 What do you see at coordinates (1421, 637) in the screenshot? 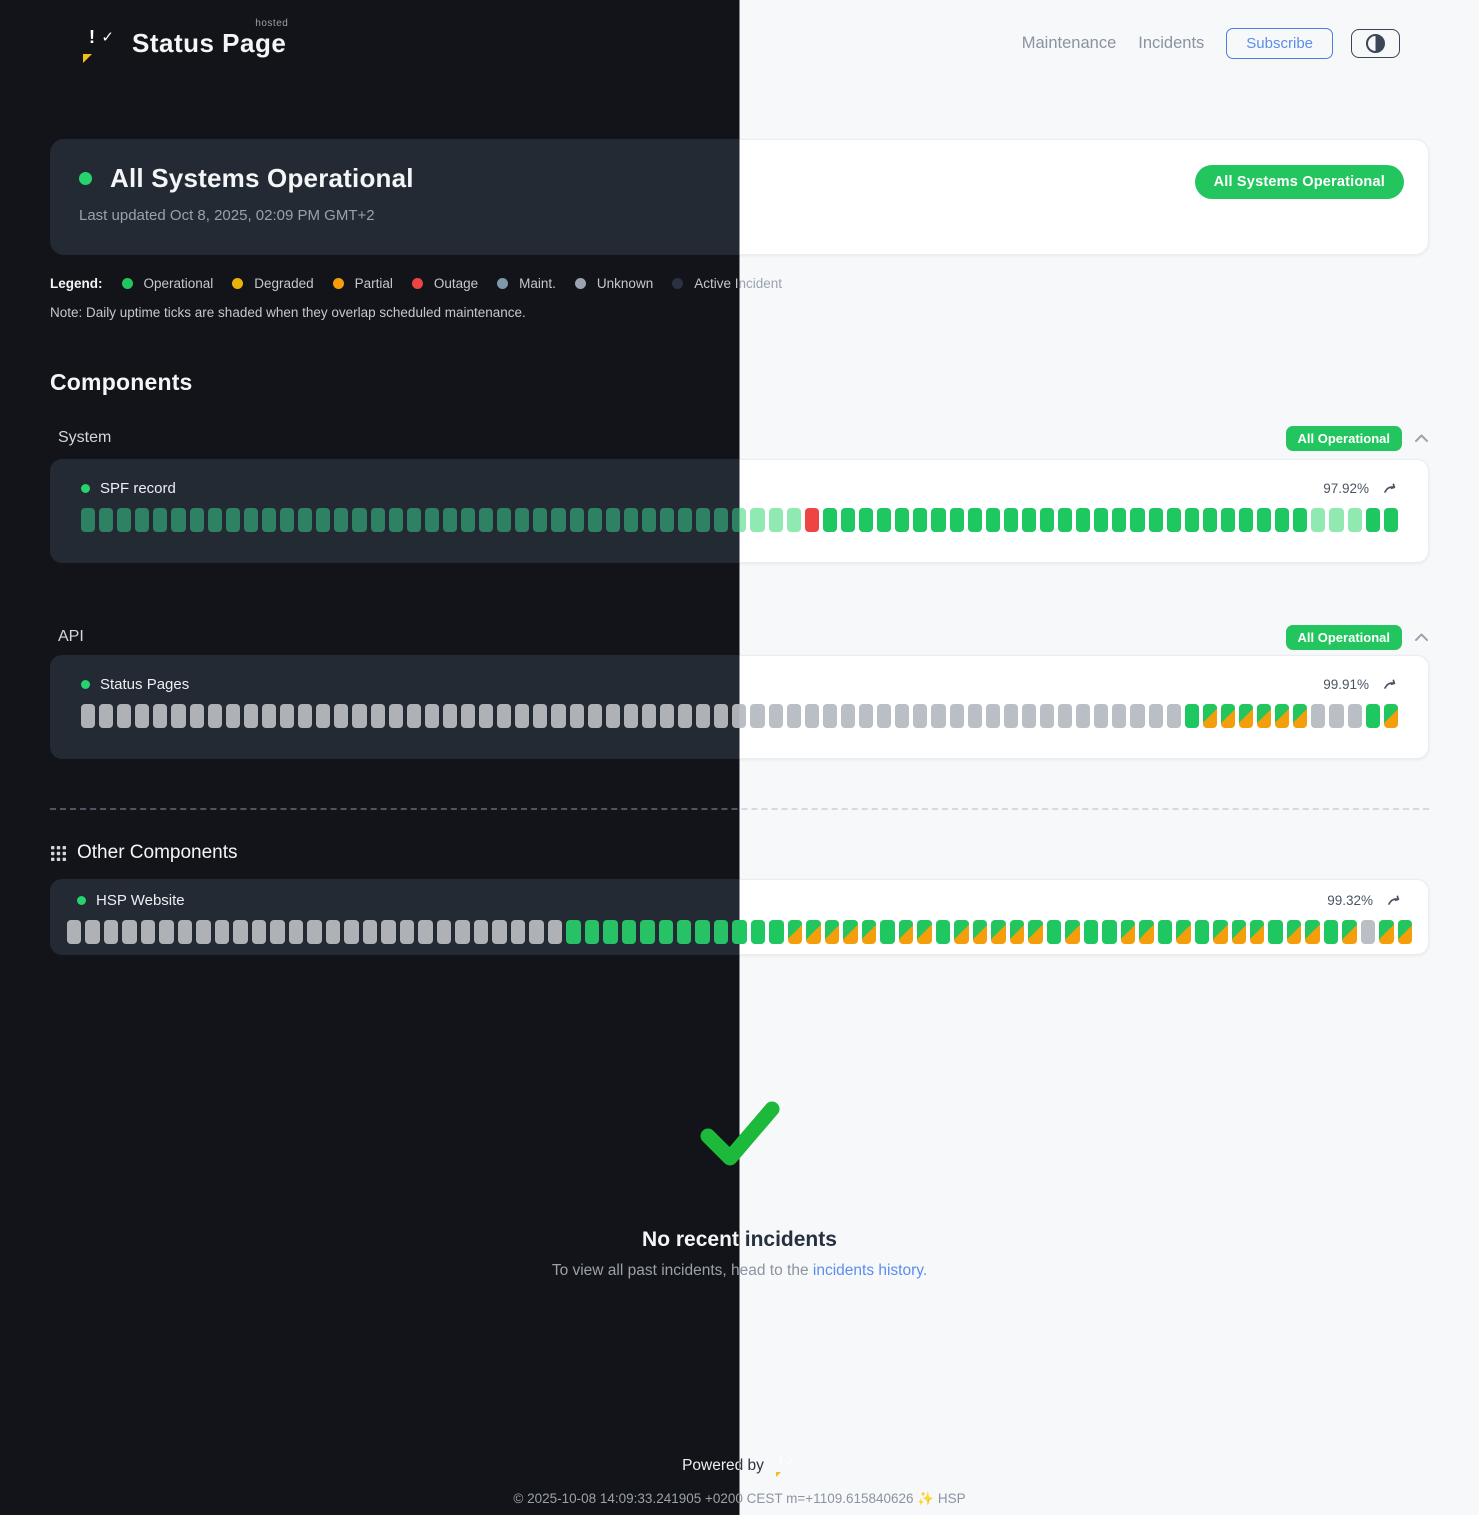
I see `chevron-up-icon` at bounding box center [1421, 637].